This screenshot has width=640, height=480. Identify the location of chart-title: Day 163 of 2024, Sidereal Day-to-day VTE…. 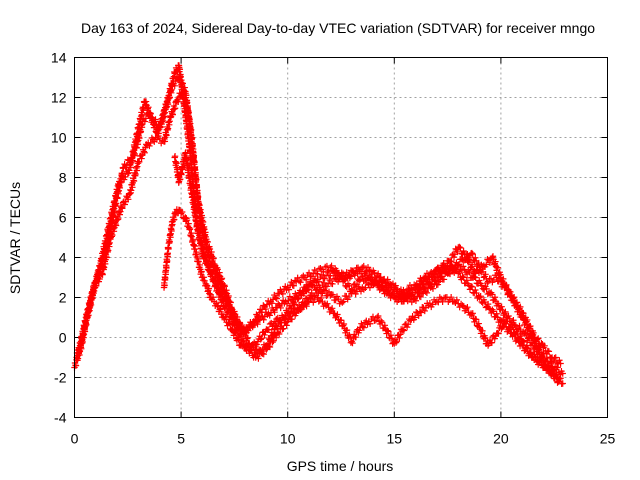
(338, 28).